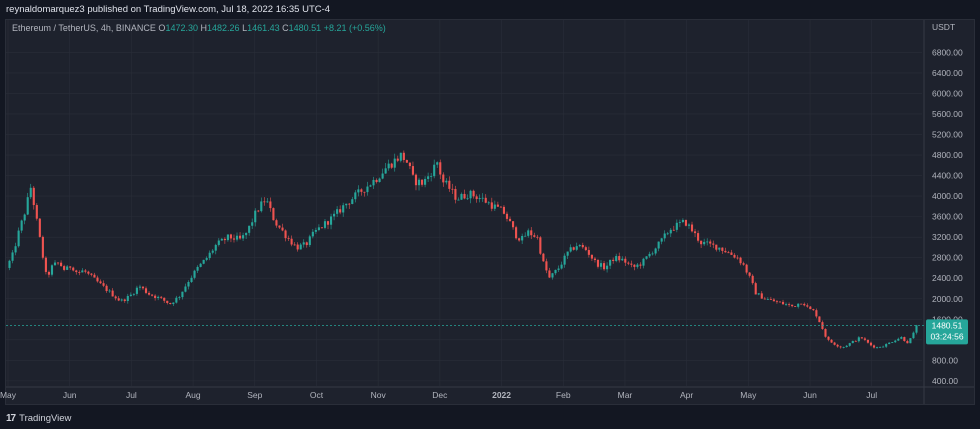 The image size is (980, 429). Describe the element at coordinates (317, 395) in the screenshot. I see `x-tick-label: Oct` at that location.